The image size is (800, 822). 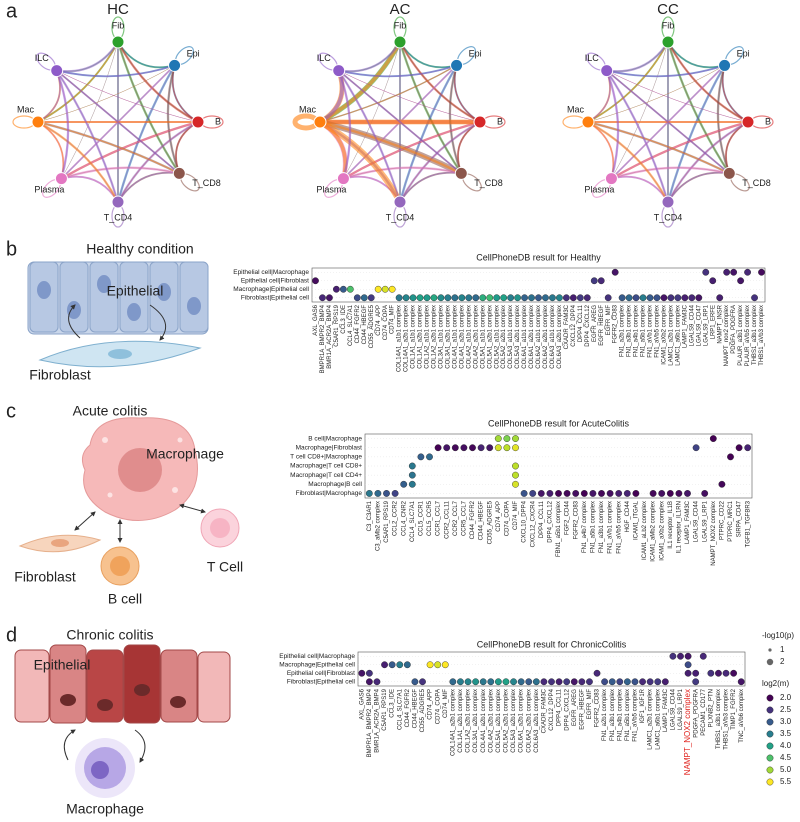 What do you see at coordinates (453, 722) in the screenshot?
I see `column-label: COL14A1_a2b1 complex` at bounding box center [453, 722].